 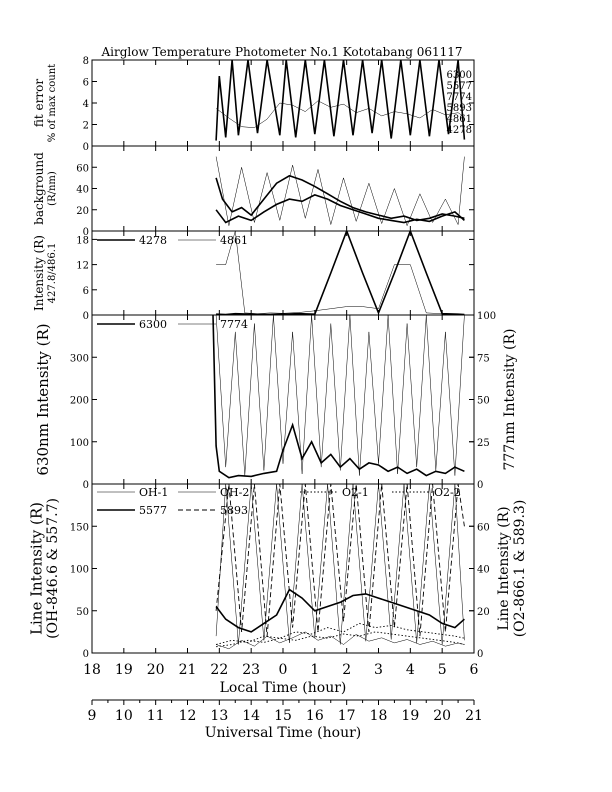 I want to click on local-time-tick-label: 1, so click(x=314, y=670).